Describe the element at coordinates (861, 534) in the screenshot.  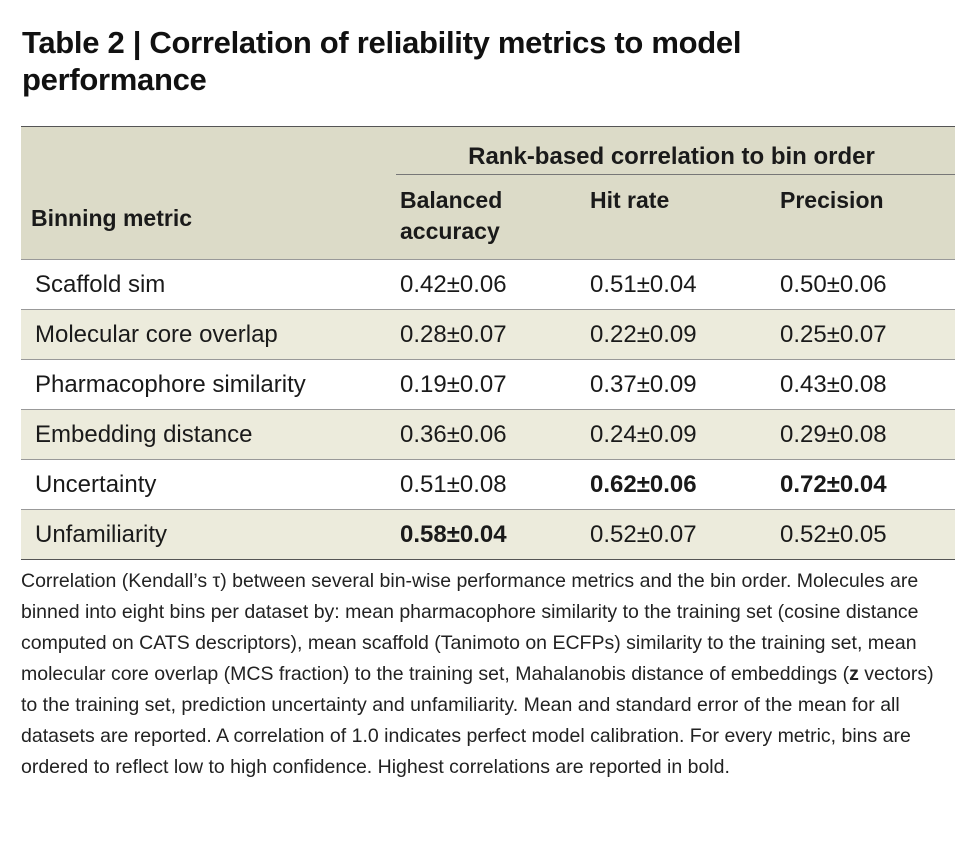
I see `row-value-cell: 0.52±0.05` at that location.